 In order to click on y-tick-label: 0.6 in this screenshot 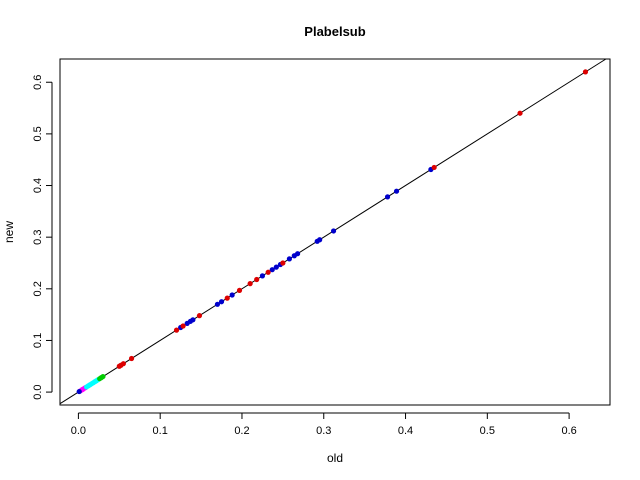, I will do `click(38, 82)`.